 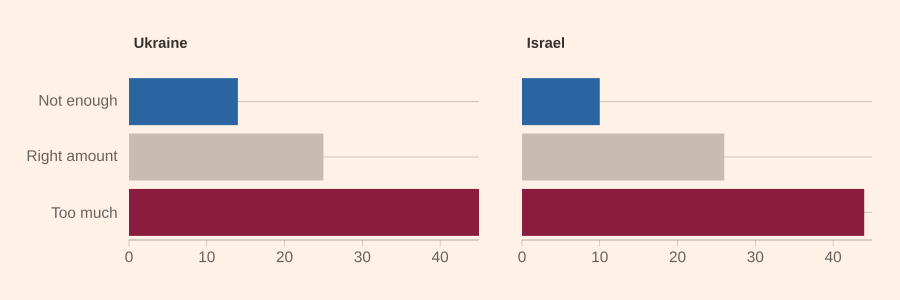 I want to click on y-tick-label: Not enough, so click(x=78, y=101).